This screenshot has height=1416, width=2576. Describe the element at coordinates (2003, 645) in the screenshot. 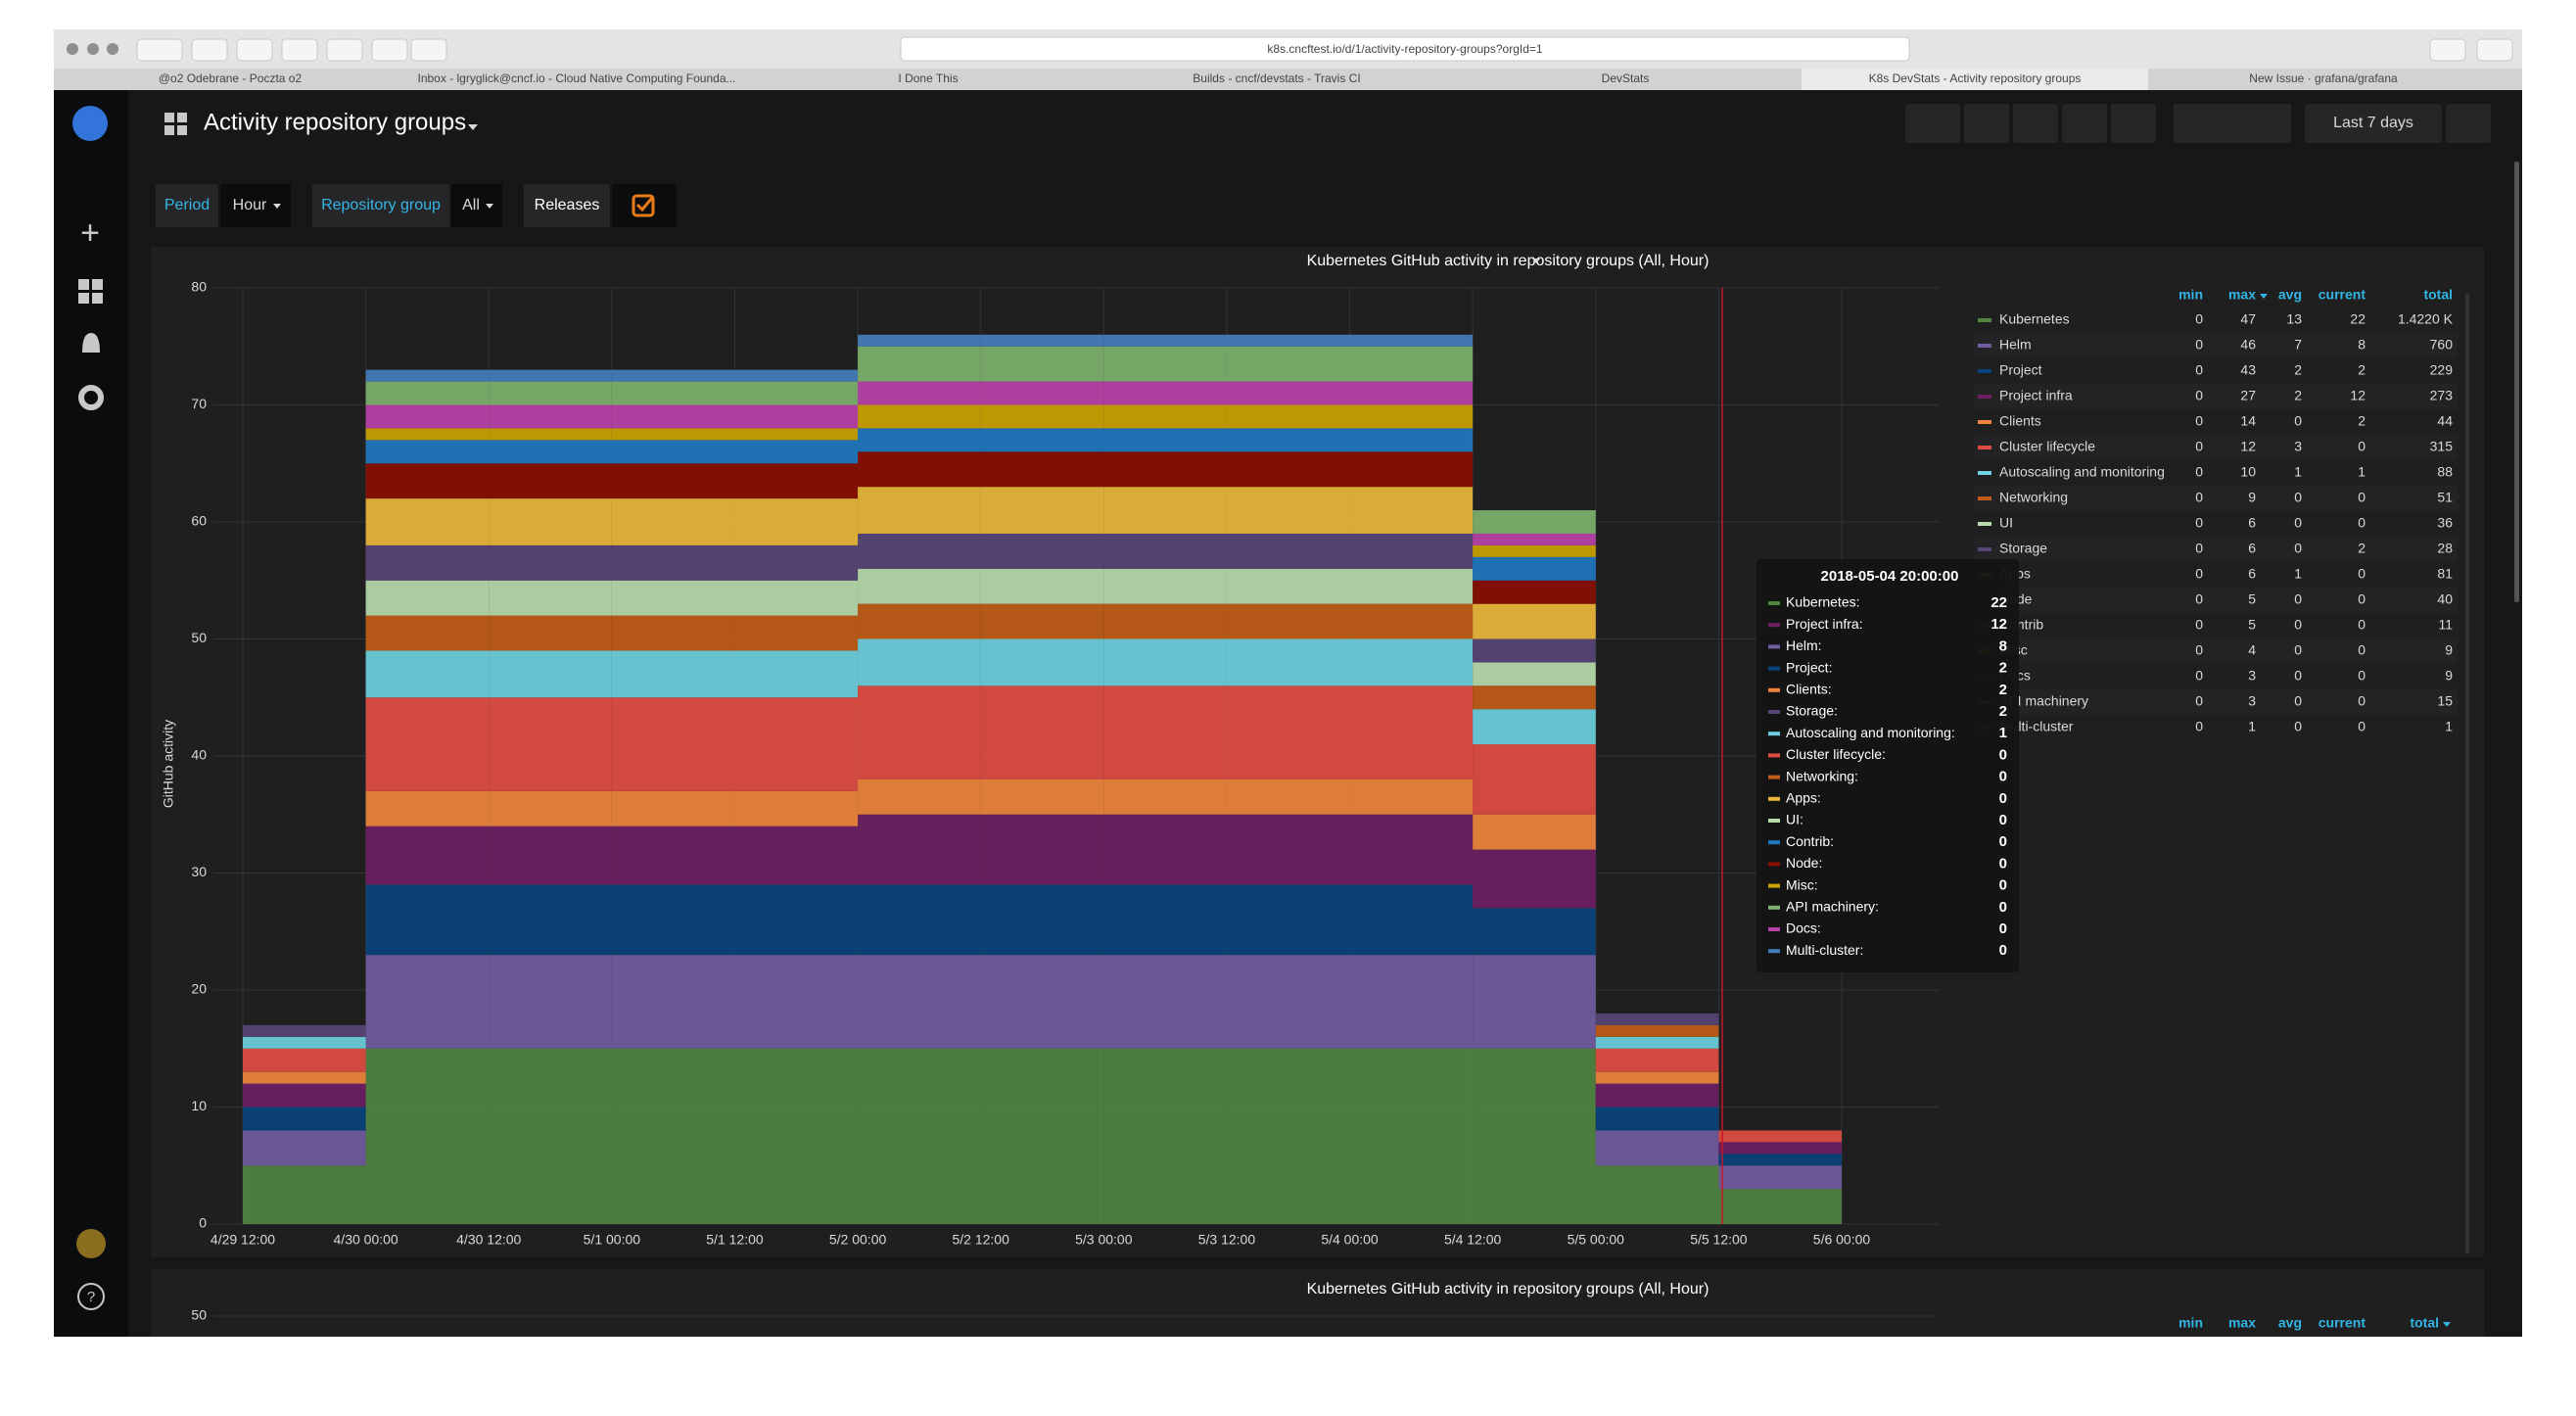

I see `tooltip-value: 8` at that location.